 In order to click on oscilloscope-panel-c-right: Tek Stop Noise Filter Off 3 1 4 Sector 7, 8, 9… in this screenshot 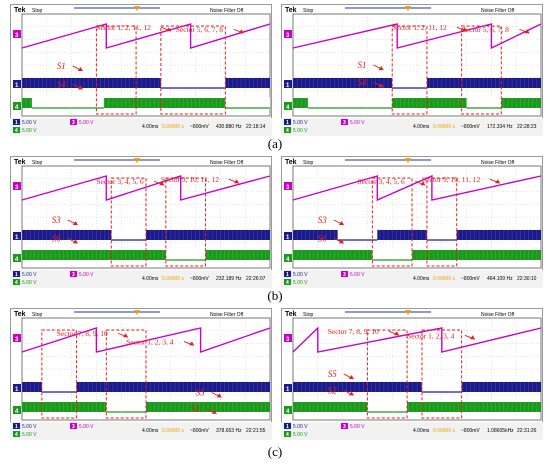, I will do `click(412, 374)`.